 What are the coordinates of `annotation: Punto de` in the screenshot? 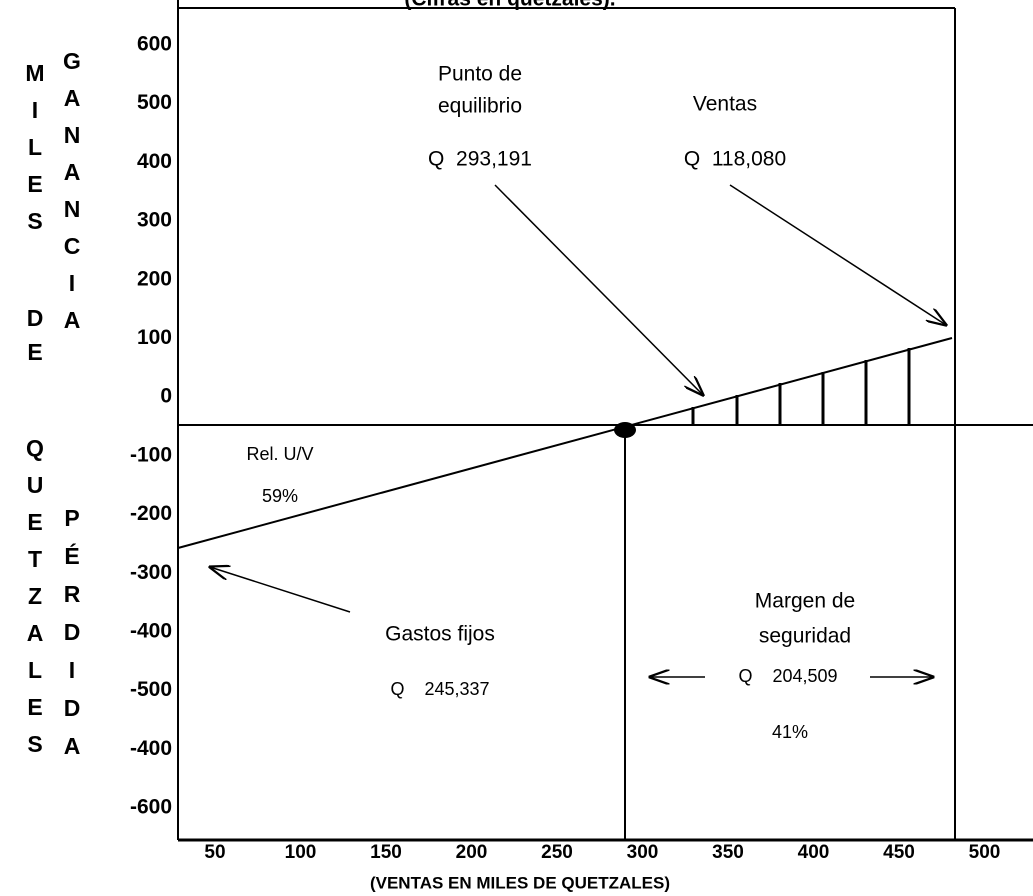 It's located at (480, 74).